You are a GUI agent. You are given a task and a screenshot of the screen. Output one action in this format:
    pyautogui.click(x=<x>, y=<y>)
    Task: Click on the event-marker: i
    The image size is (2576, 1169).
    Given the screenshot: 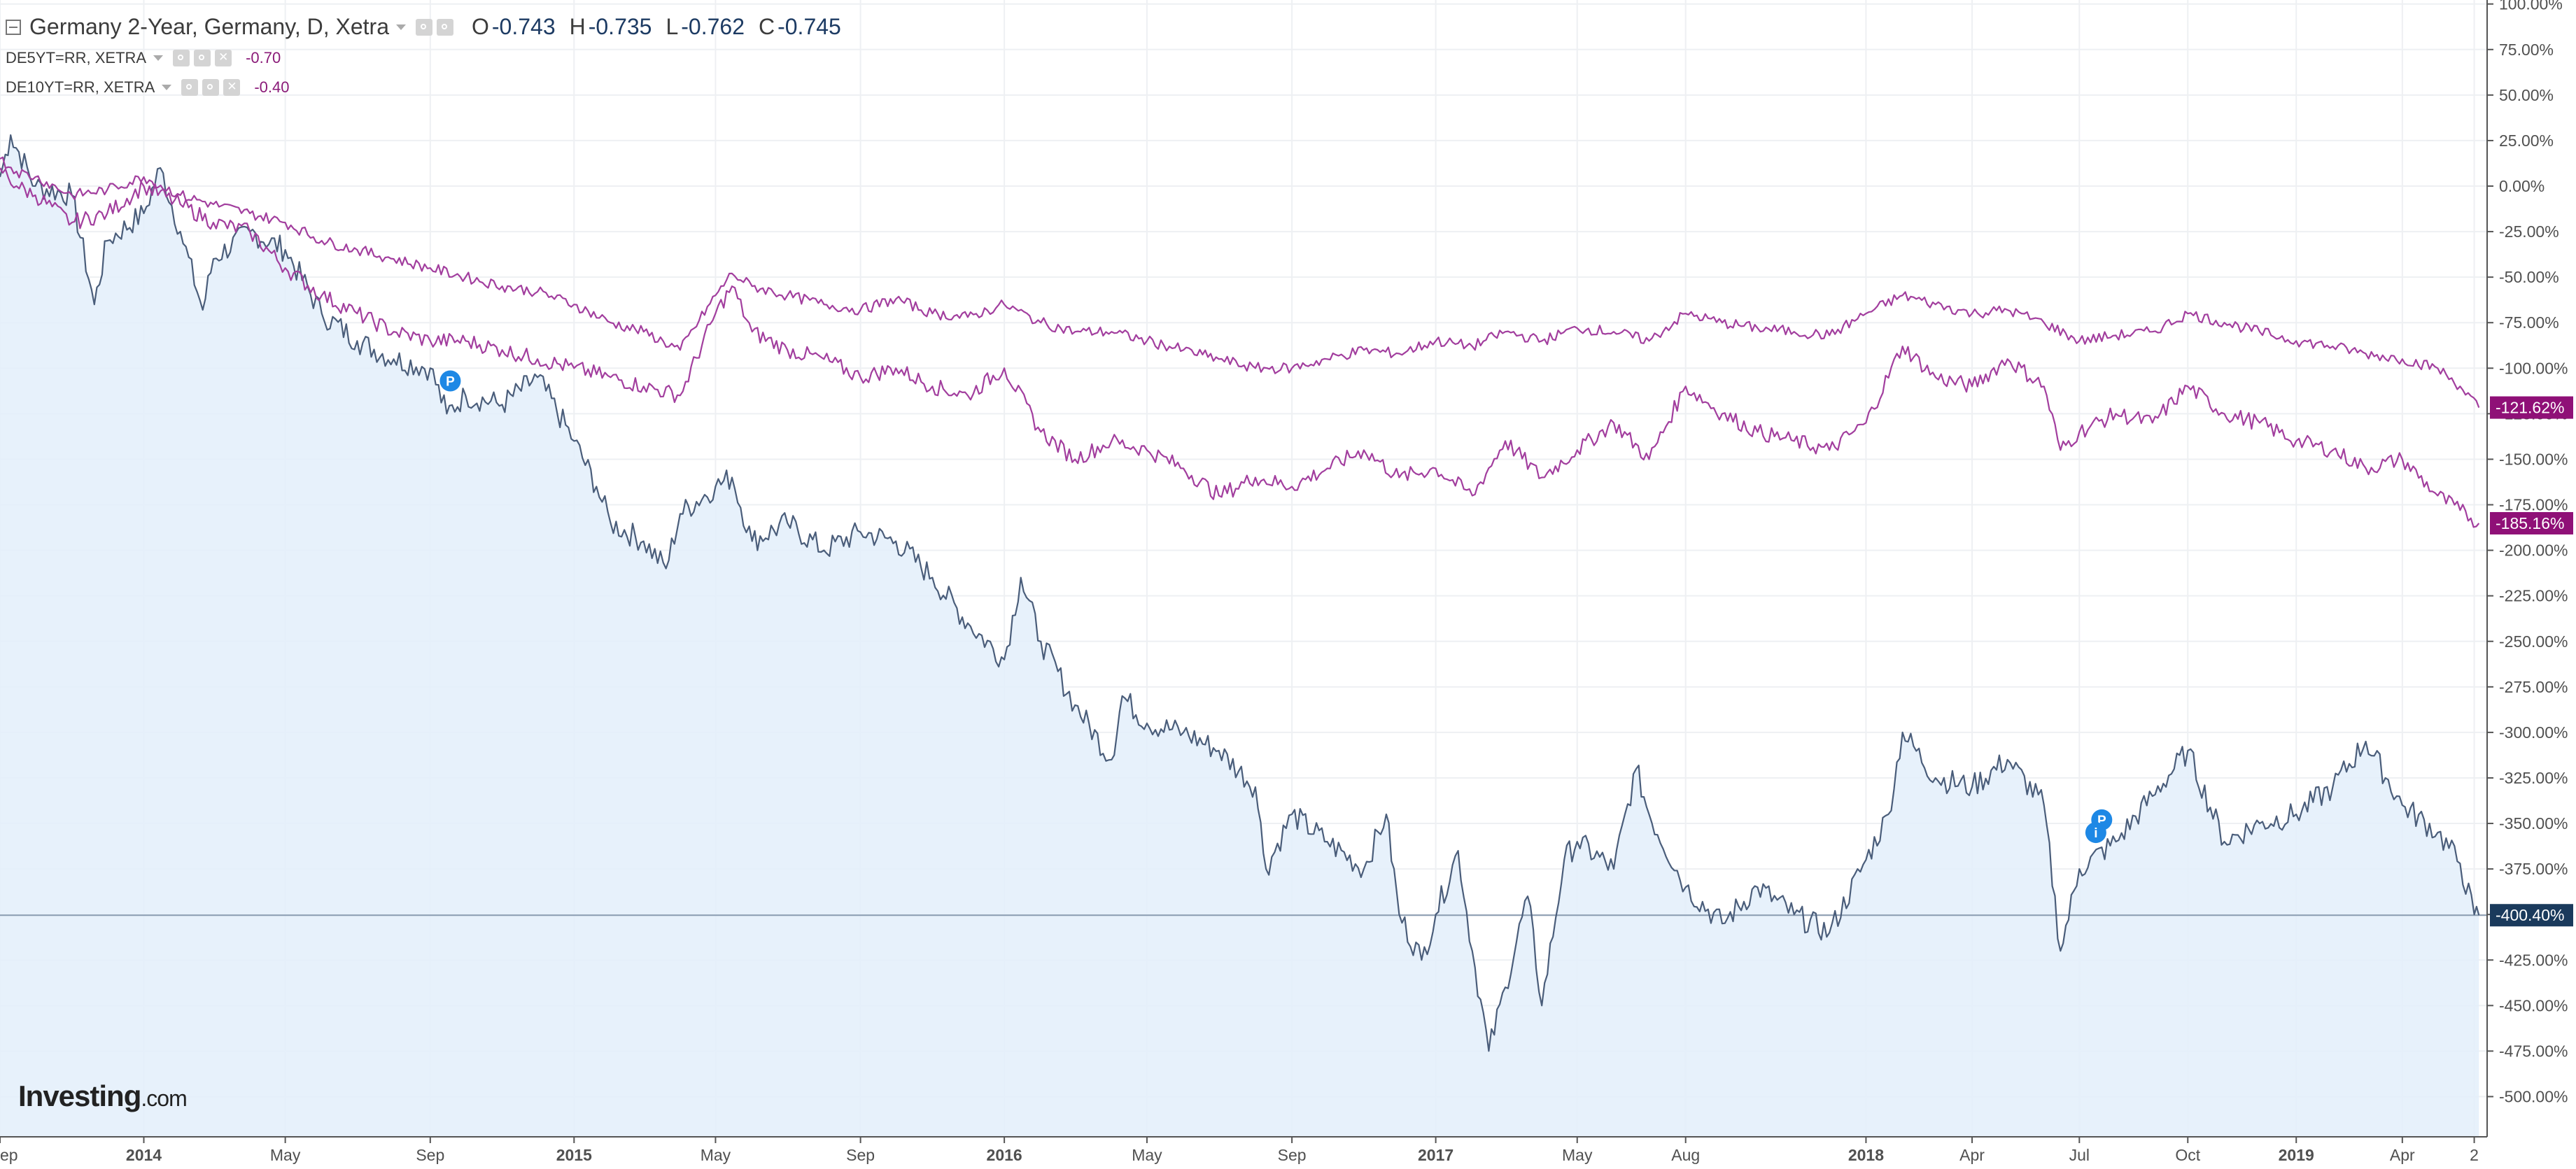 What is the action you would take?
    pyautogui.click(x=2095, y=833)
    